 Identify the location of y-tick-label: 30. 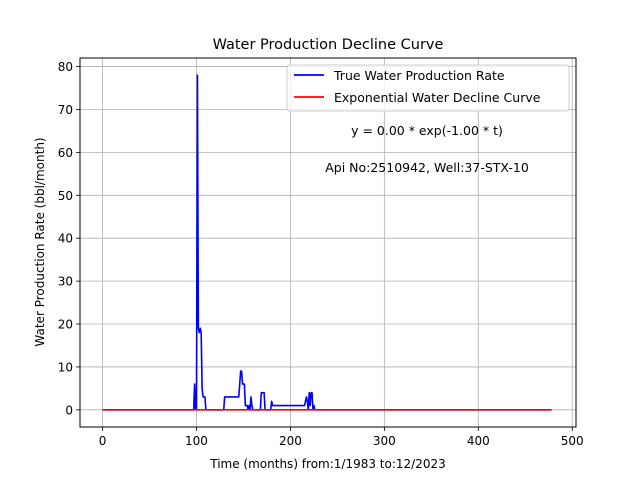
(65, 282).